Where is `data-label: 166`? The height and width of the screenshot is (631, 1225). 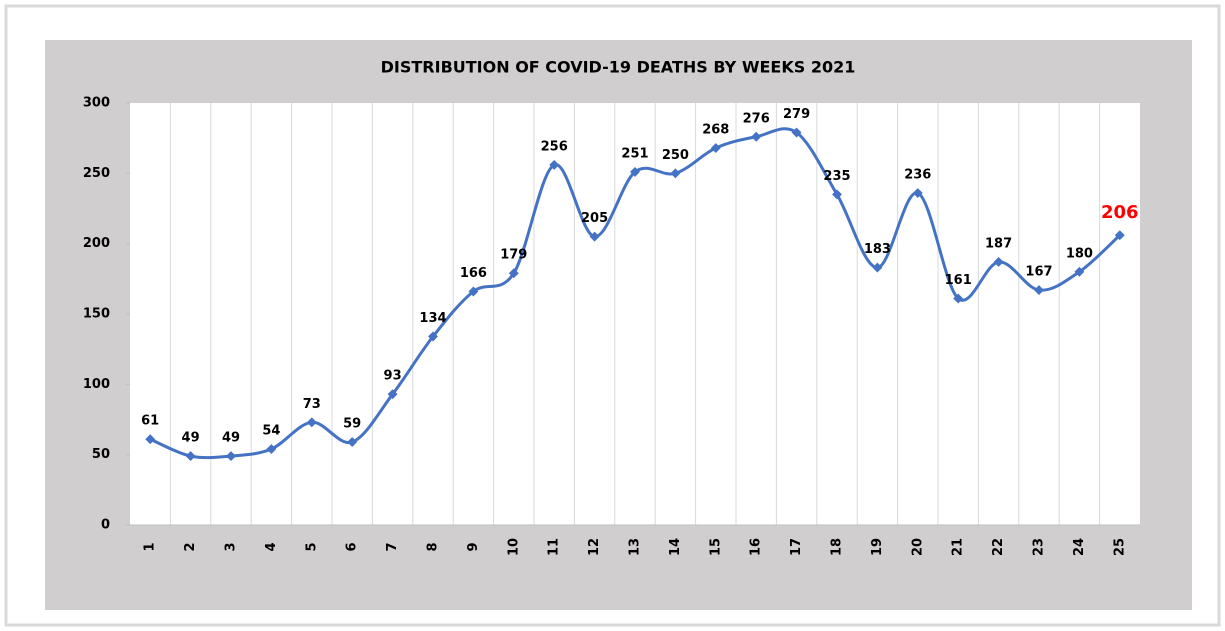 data-label: 166 is located at coordinates (473, 273).